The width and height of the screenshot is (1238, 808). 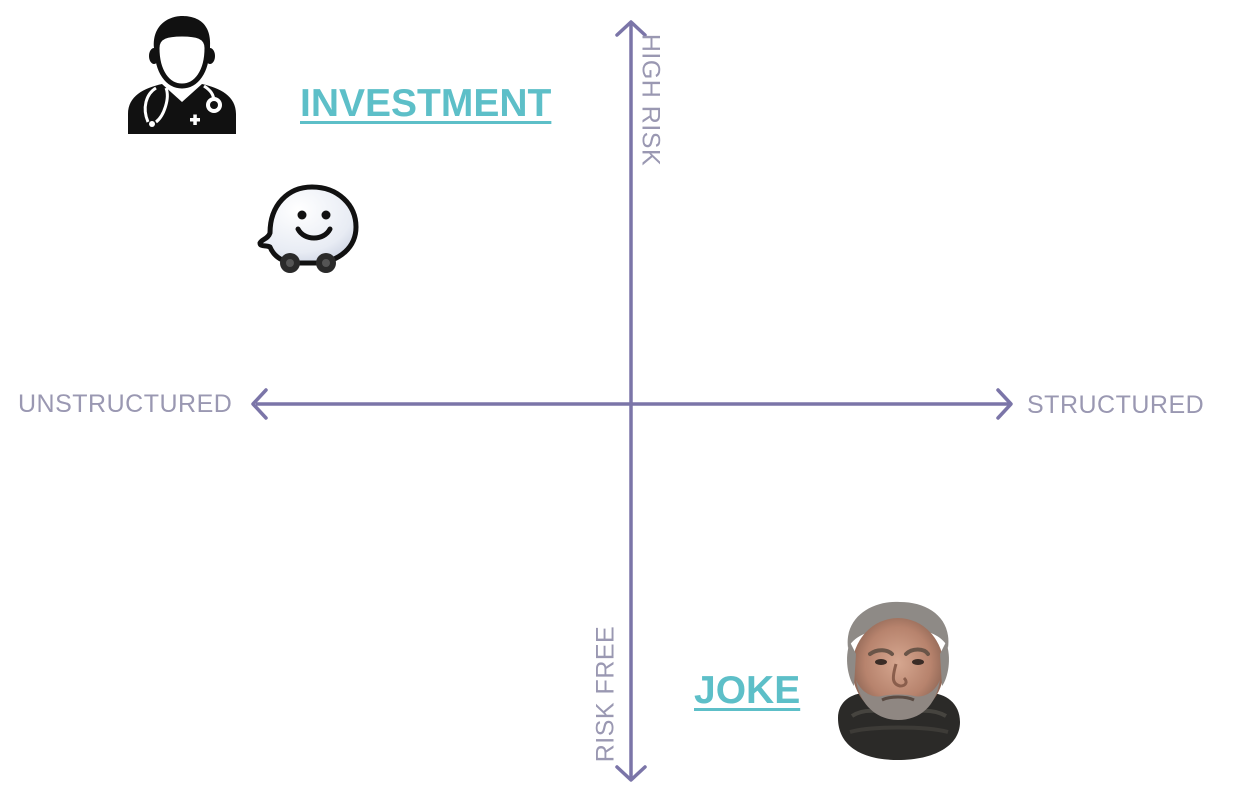 What do you see at coordinates (308, 228) in the screenshot?
I see `waze-icon` at bounding box center [308, 228].